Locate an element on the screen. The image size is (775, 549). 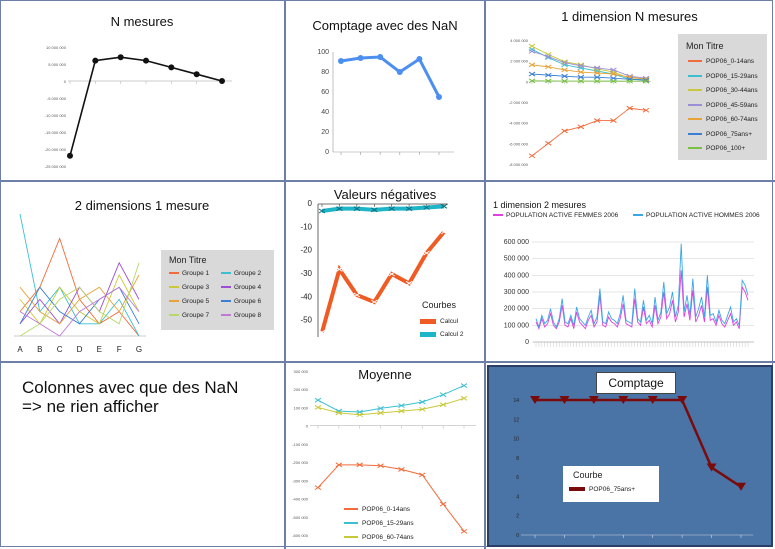
y-tick-label: 100 000 is located at coordinates (301, 407).